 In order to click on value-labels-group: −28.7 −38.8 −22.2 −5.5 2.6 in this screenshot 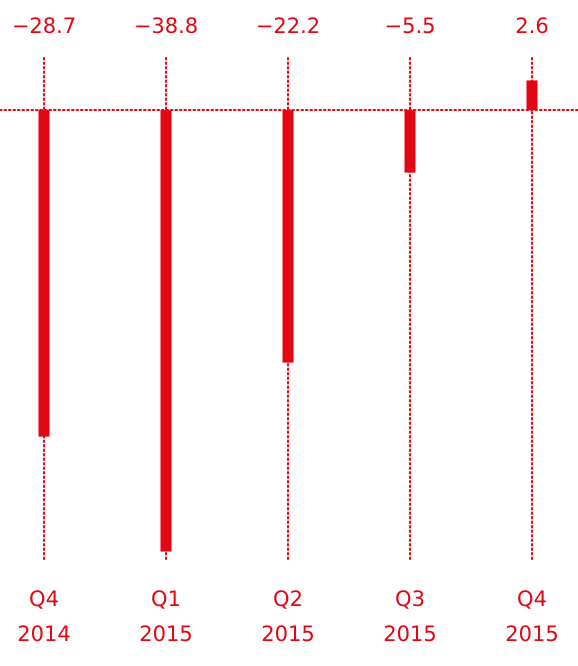, I will do `click(280, 26)`.